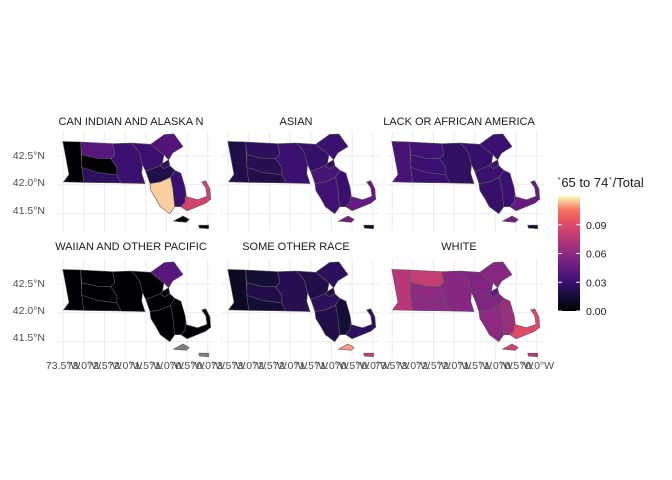 This screenshot has width=672, height=480. What do you see at coordinates (600, 182) in the screenshot?
I see `legend-title: `65 to 74`/Total` at bounding box center [600, 182].